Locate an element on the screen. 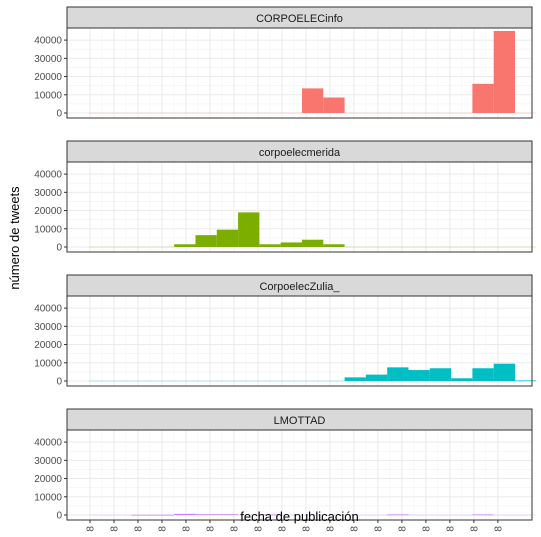 The width and height of the screenshot is (541, 537). x-tick-label: 09-2018 is located at coordinates (498, 529).